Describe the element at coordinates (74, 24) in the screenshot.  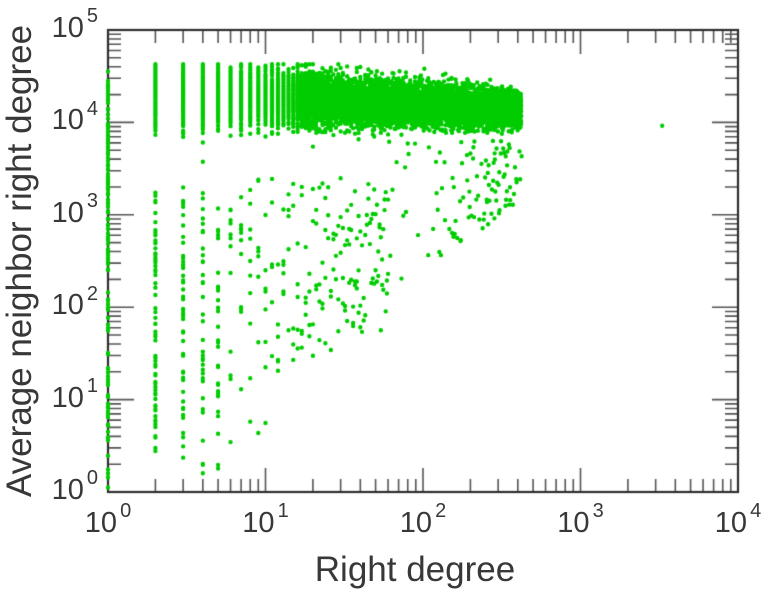
I see `y-tick-label-10e5: 10 5` at that location.